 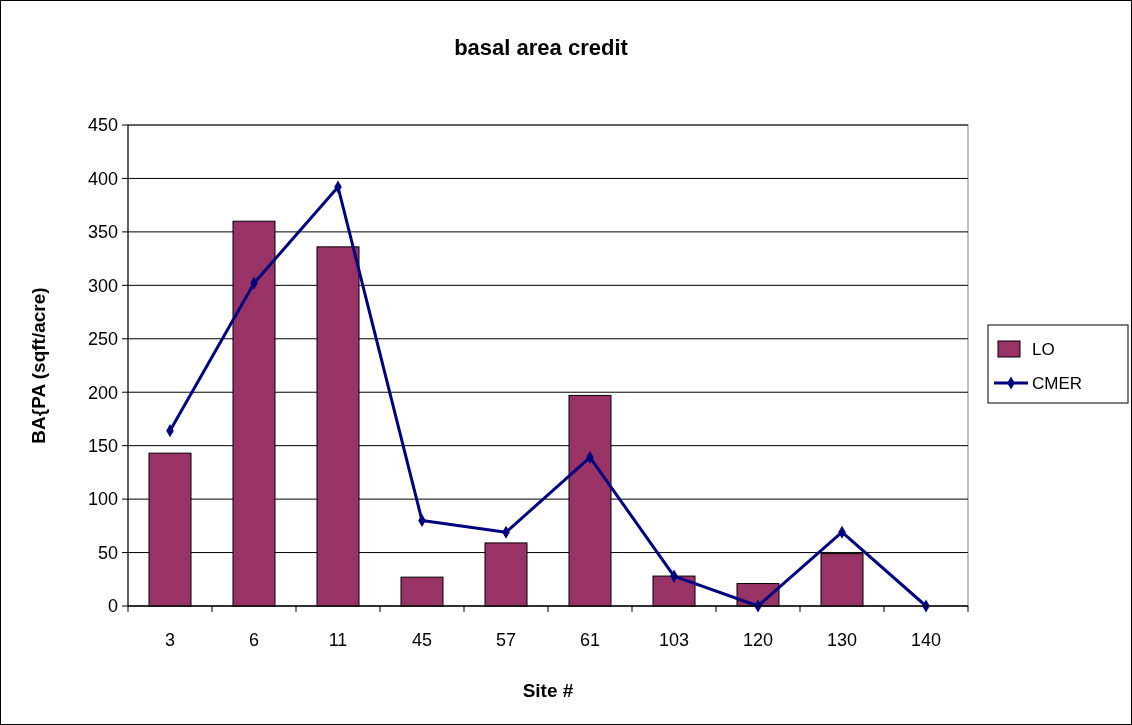 I want to click on x-tick-label: 3, so click(x=170, y=640).